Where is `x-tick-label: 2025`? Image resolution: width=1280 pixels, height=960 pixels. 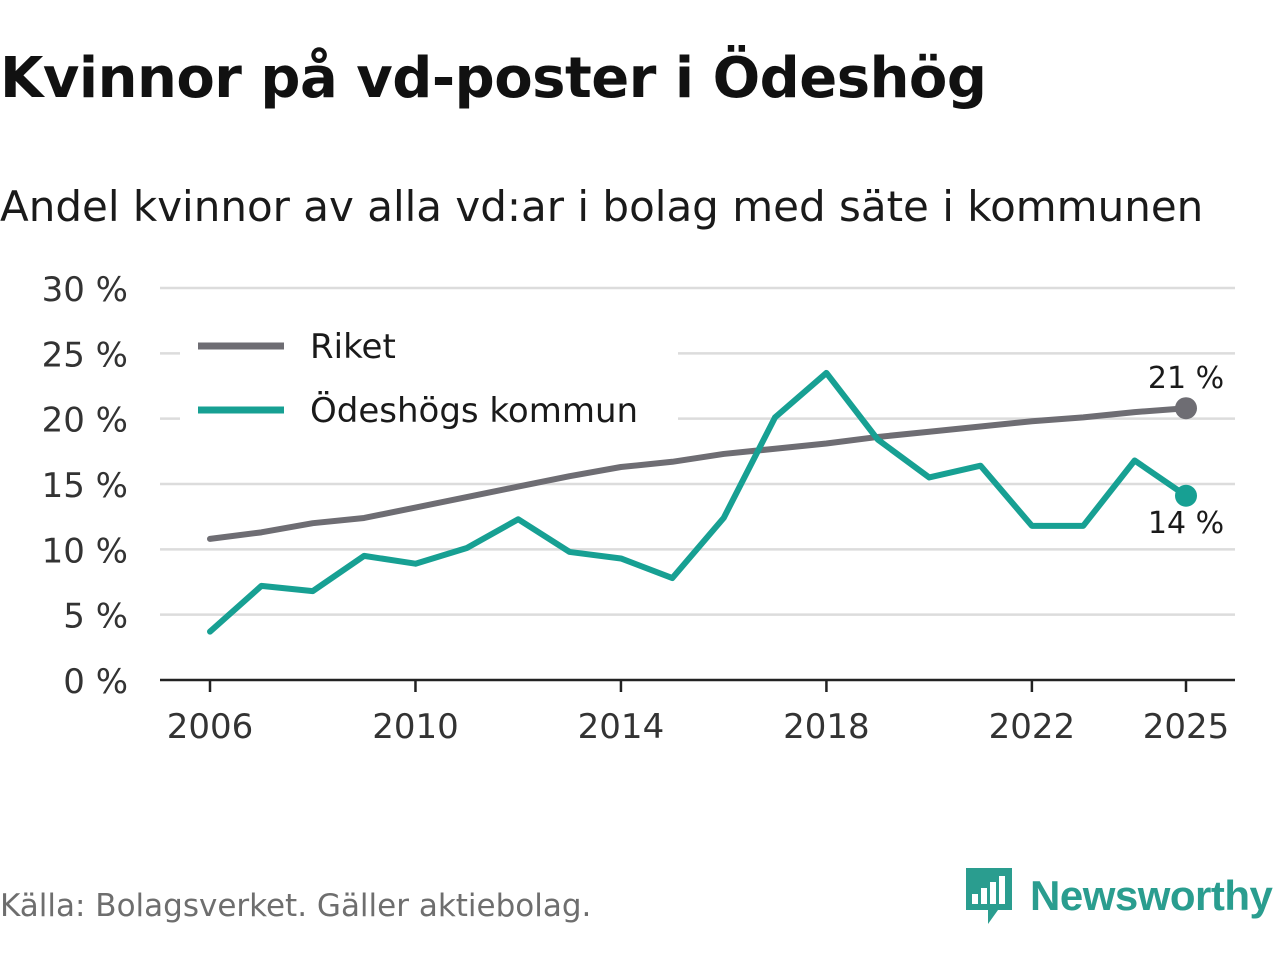 x-tick-label: 2025 is located at coordinates (1186, 727).